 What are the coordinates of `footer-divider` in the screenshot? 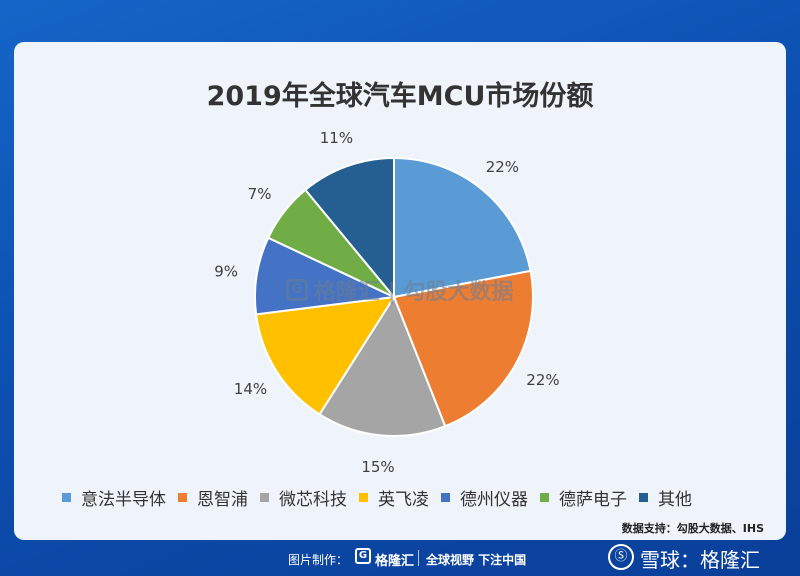 It's located at (418, 558).